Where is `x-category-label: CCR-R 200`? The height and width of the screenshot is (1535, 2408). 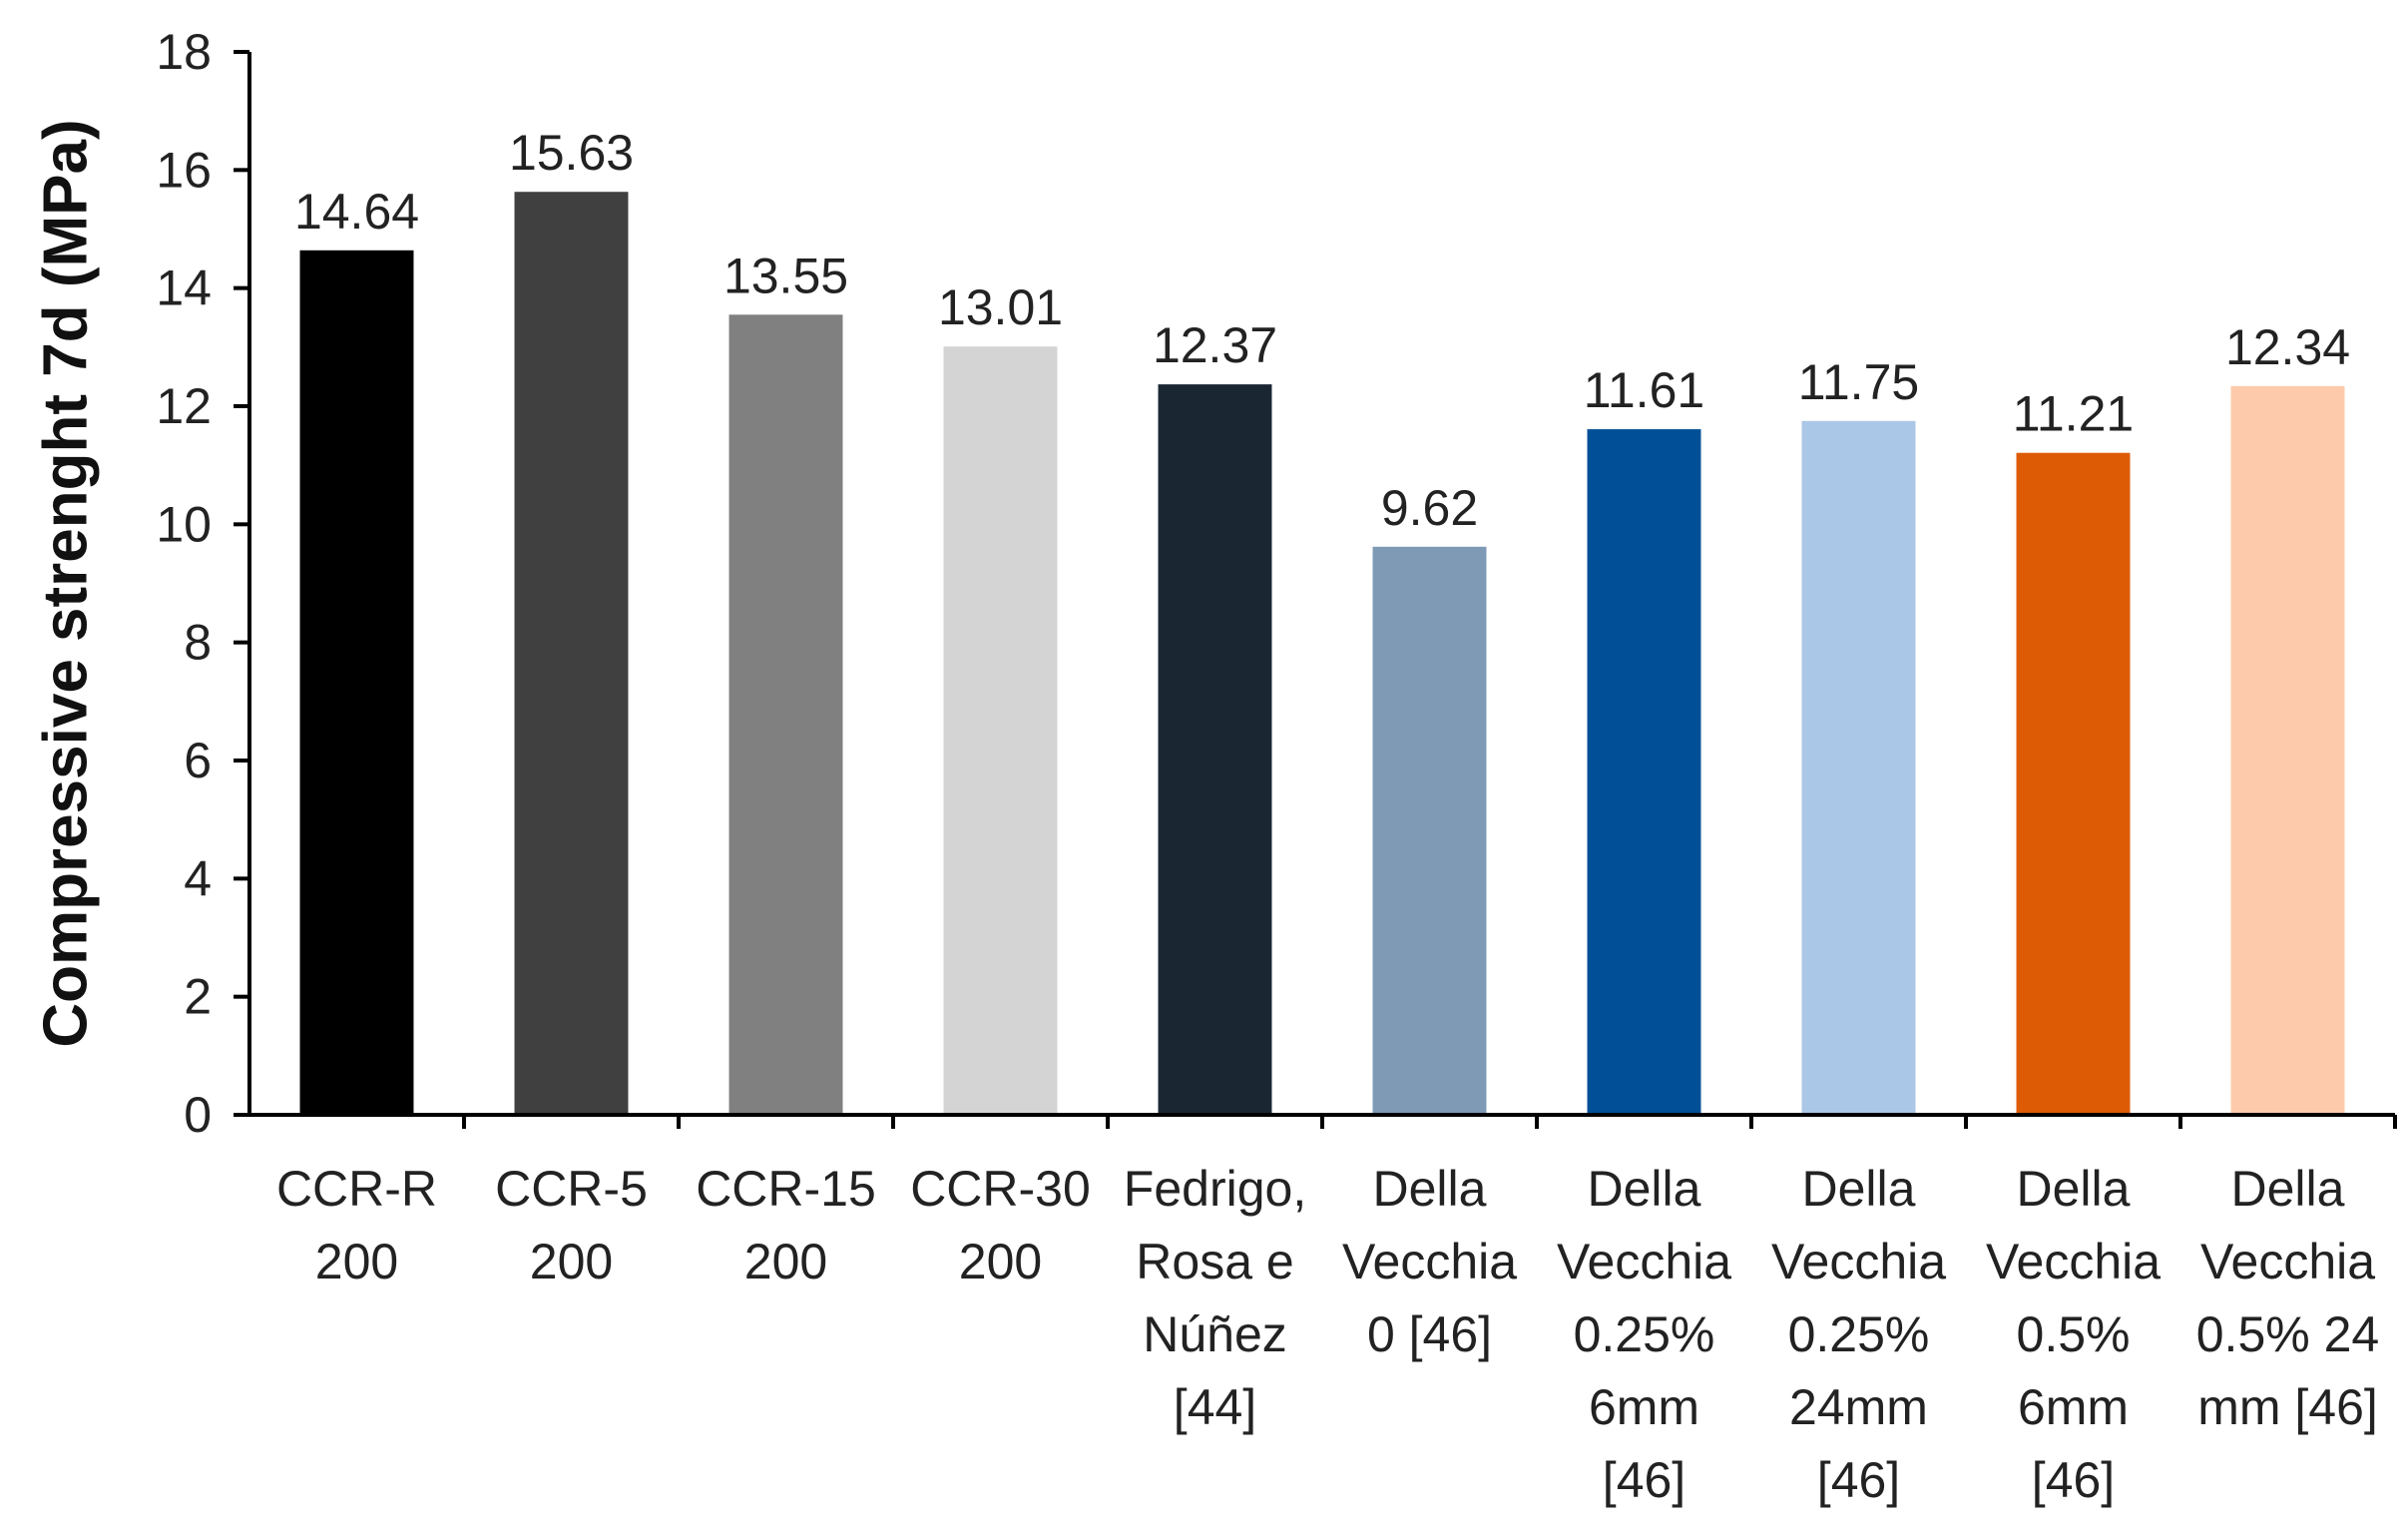 x-category-label: CCR-R 200 is located at coordinates (356, 1225).